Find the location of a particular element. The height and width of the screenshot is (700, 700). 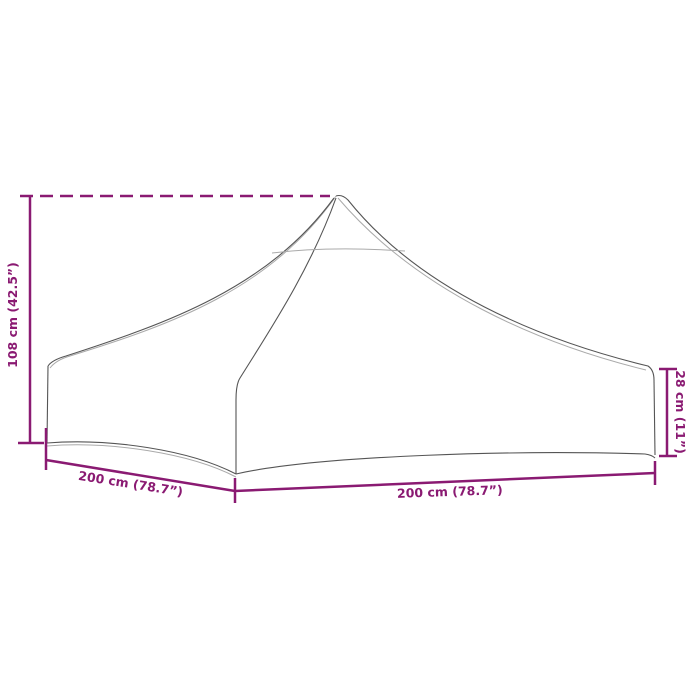

width-dimension-line is located at coordinates (445, 482).